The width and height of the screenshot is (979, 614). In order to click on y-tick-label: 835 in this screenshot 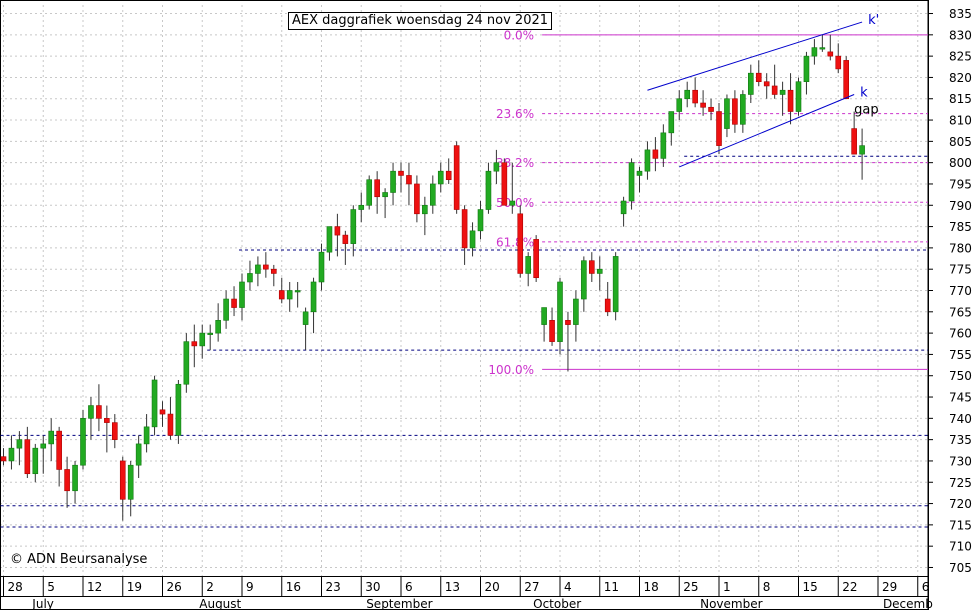, I will do `click(960, 14)`.